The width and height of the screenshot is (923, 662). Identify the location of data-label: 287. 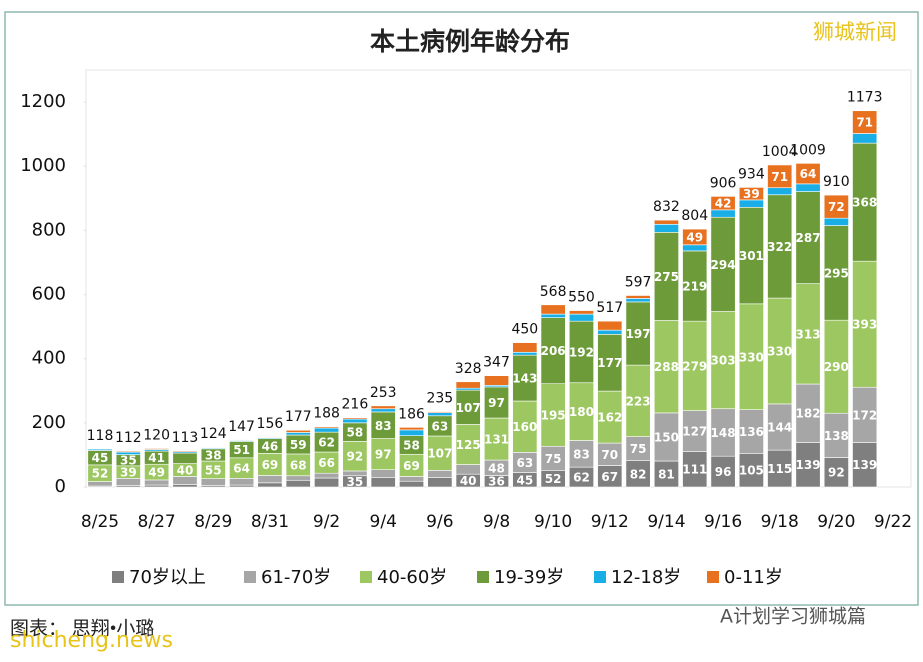
(808, 238).